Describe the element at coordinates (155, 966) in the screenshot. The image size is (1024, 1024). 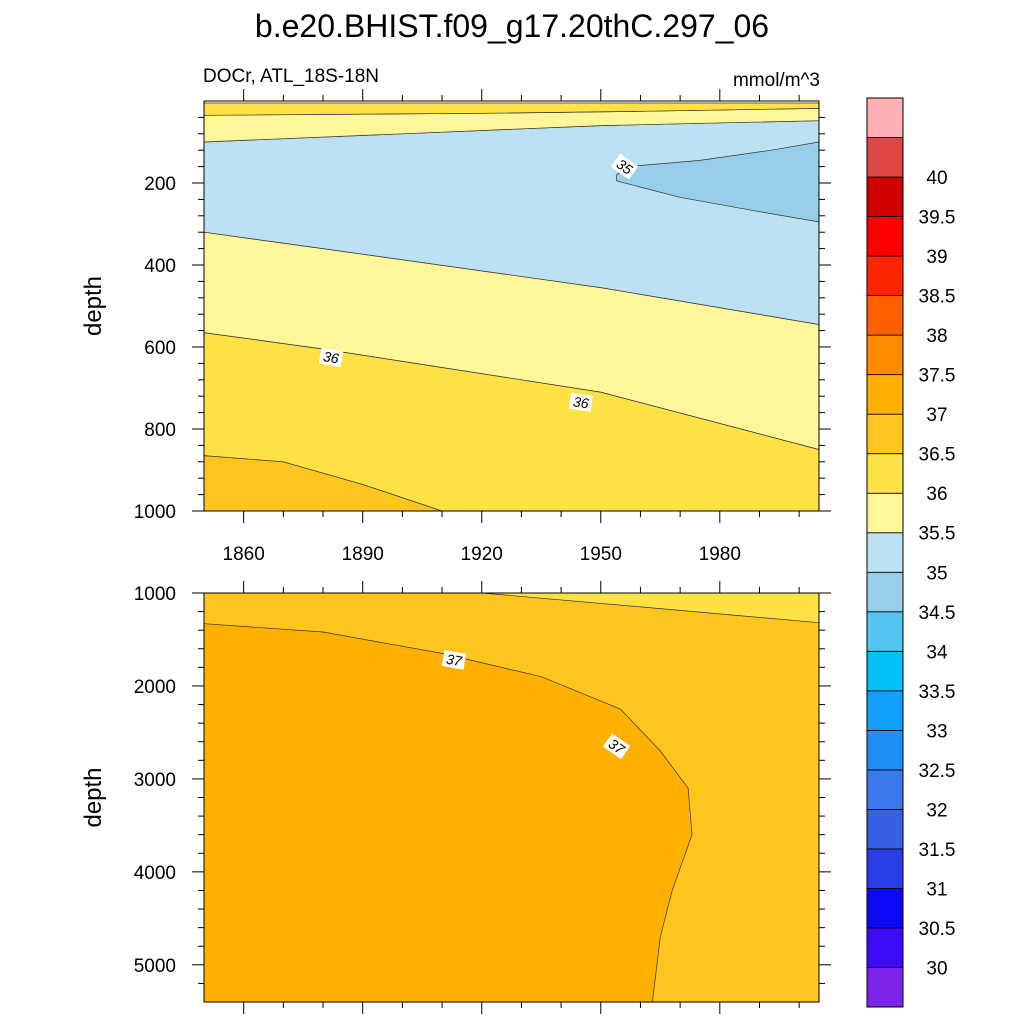
I see `y-tick-label: 5000` at that location.